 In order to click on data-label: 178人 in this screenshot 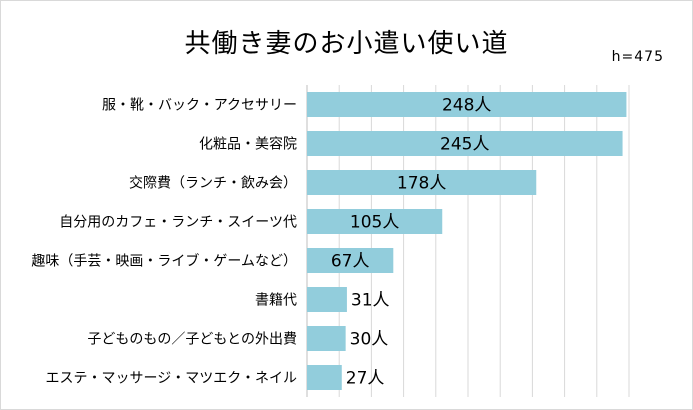, I will do `click(421, 184)`.